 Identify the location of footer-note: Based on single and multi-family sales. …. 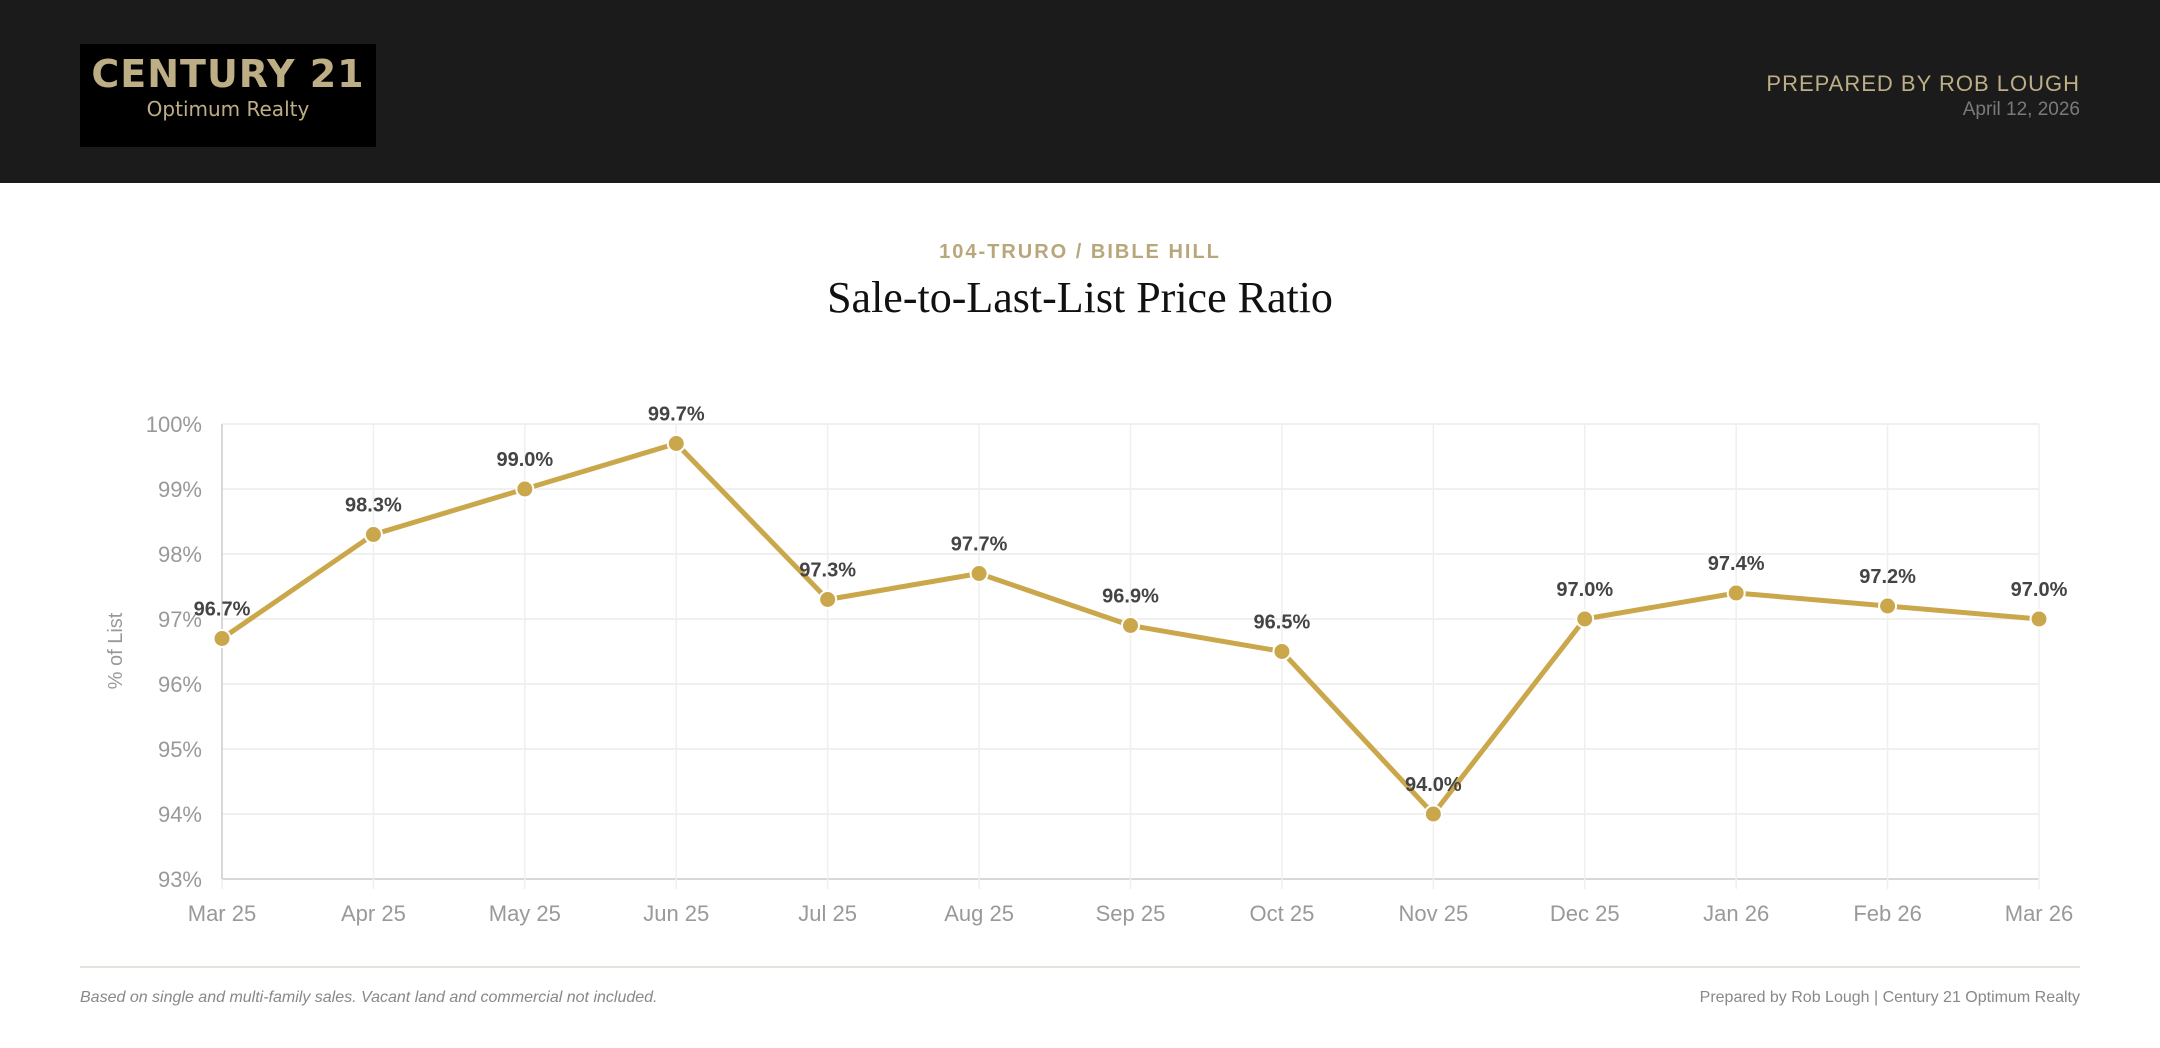
(369, 997).